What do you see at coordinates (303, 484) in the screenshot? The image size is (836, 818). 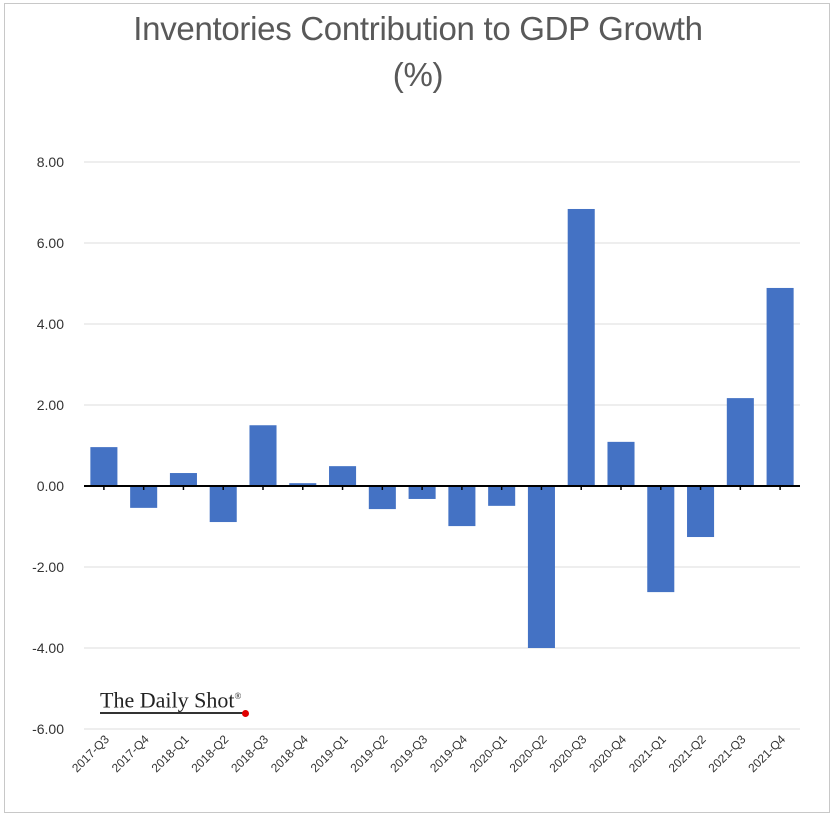 I see `bar-2018-Q4` at bounding box center [303, 484].